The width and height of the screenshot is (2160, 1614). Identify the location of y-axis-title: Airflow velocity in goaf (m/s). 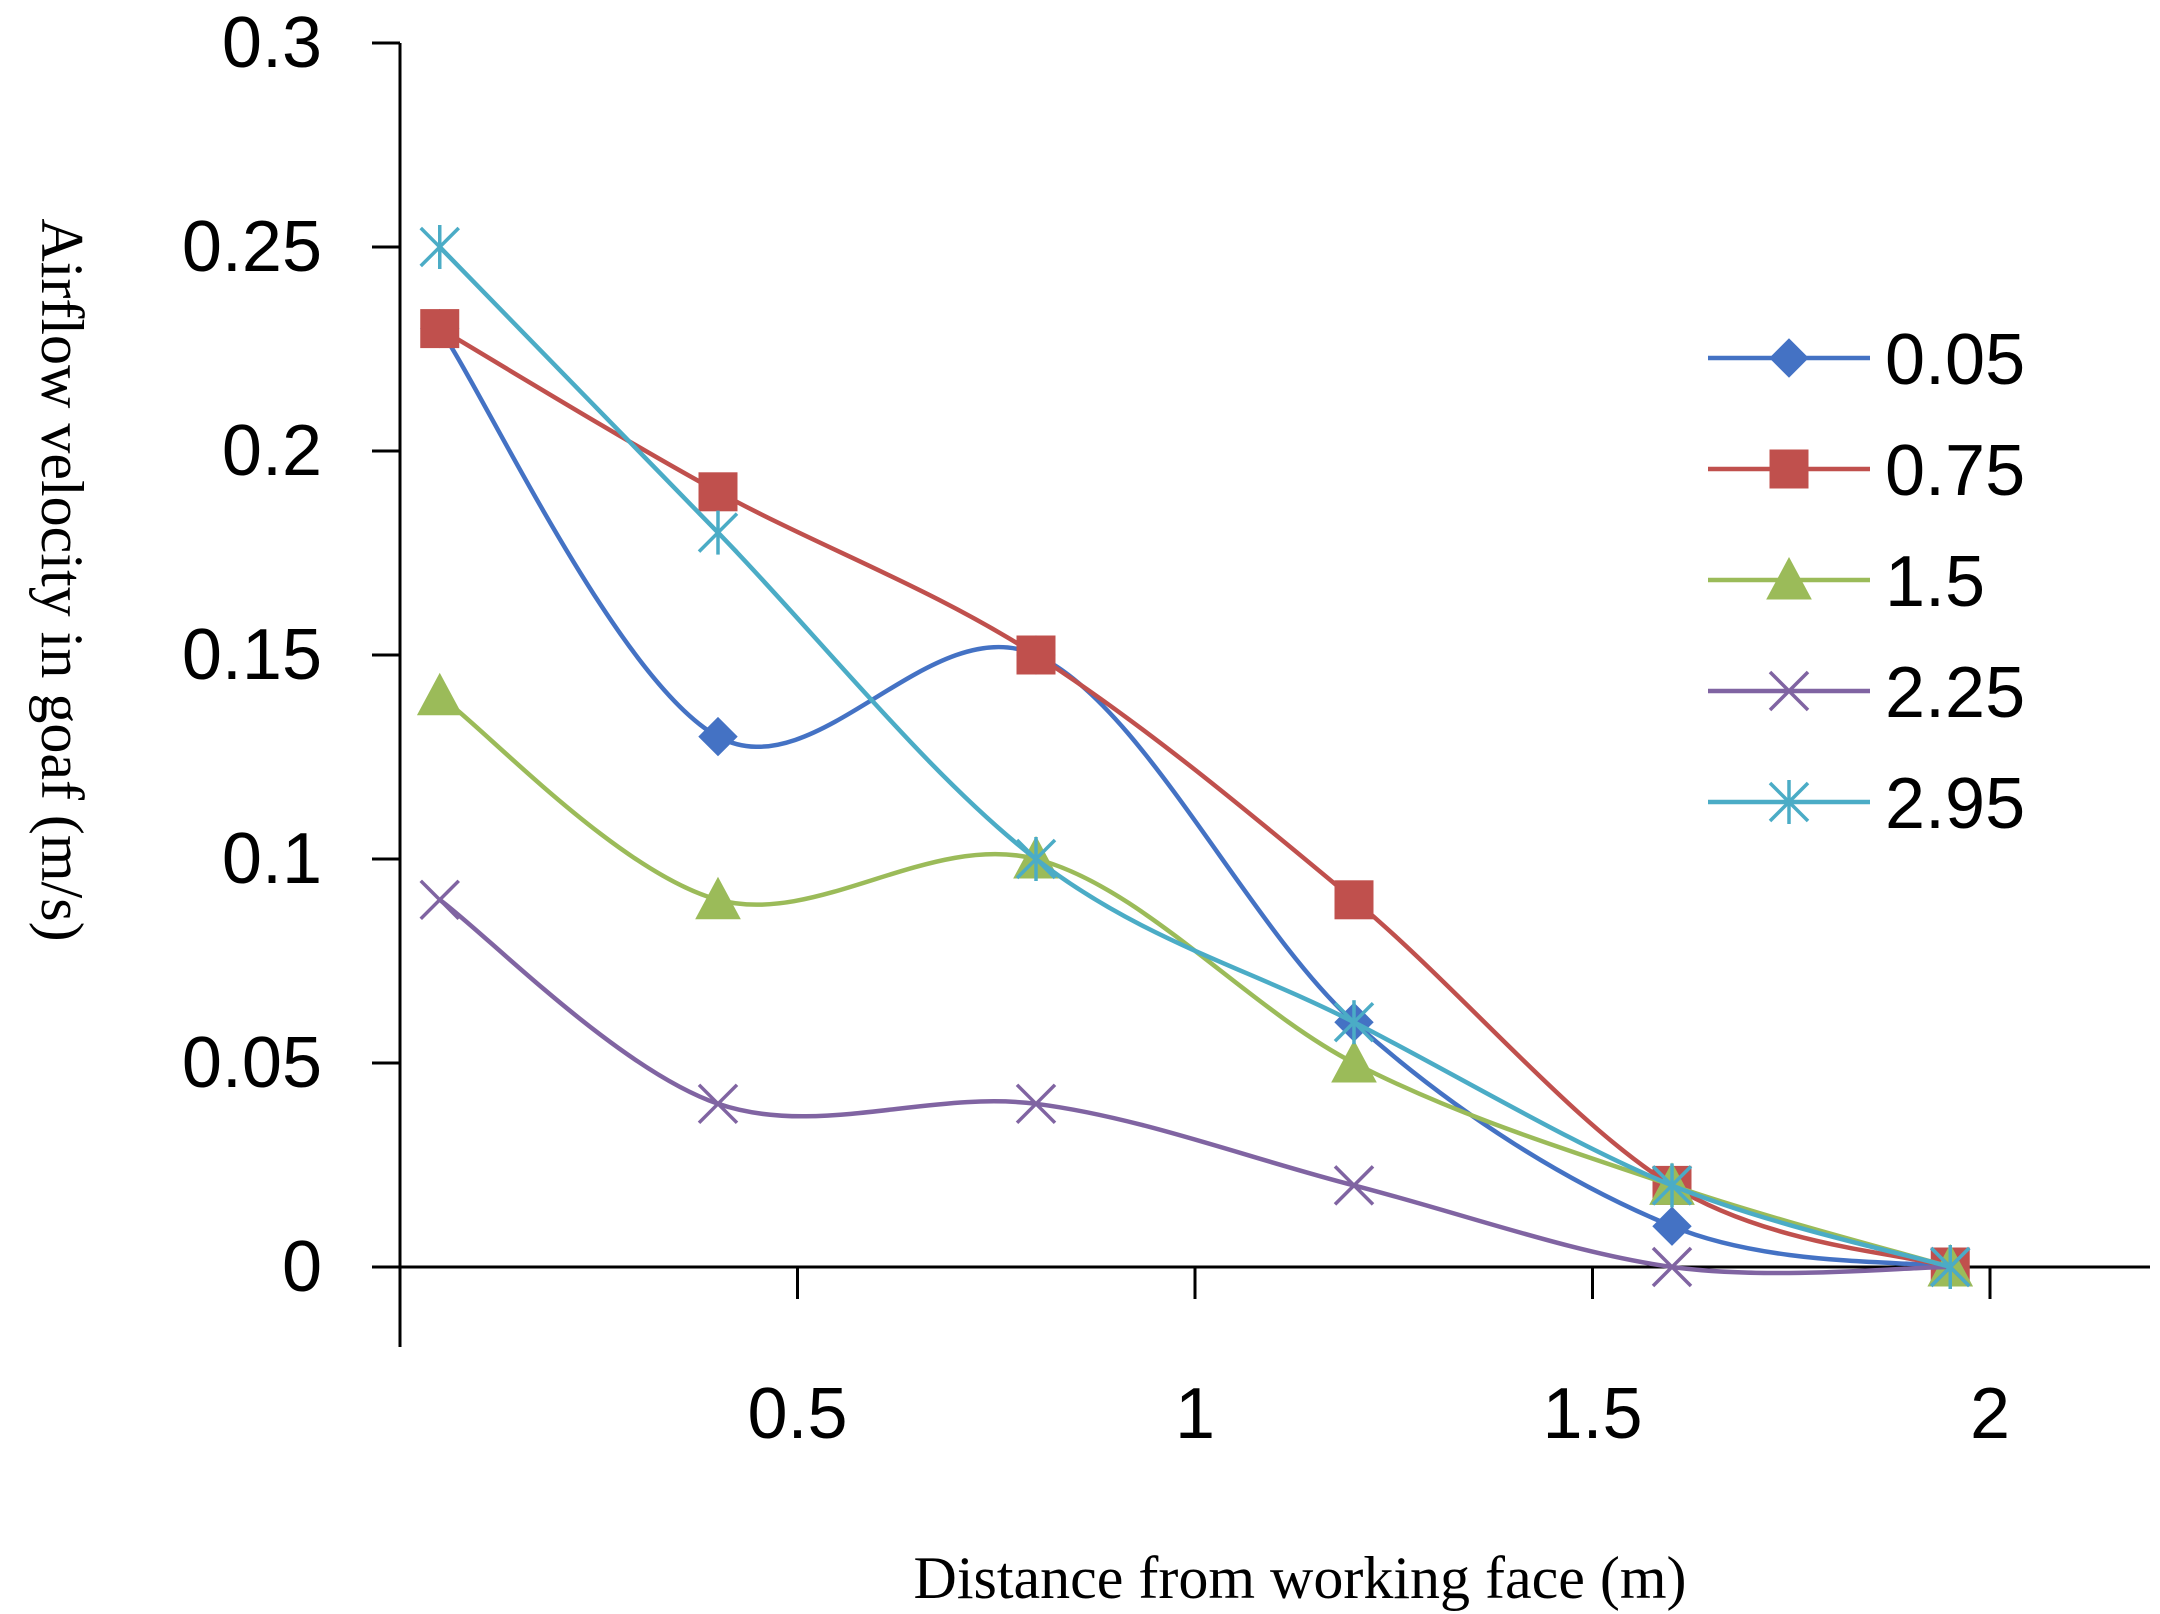
(62, 579).